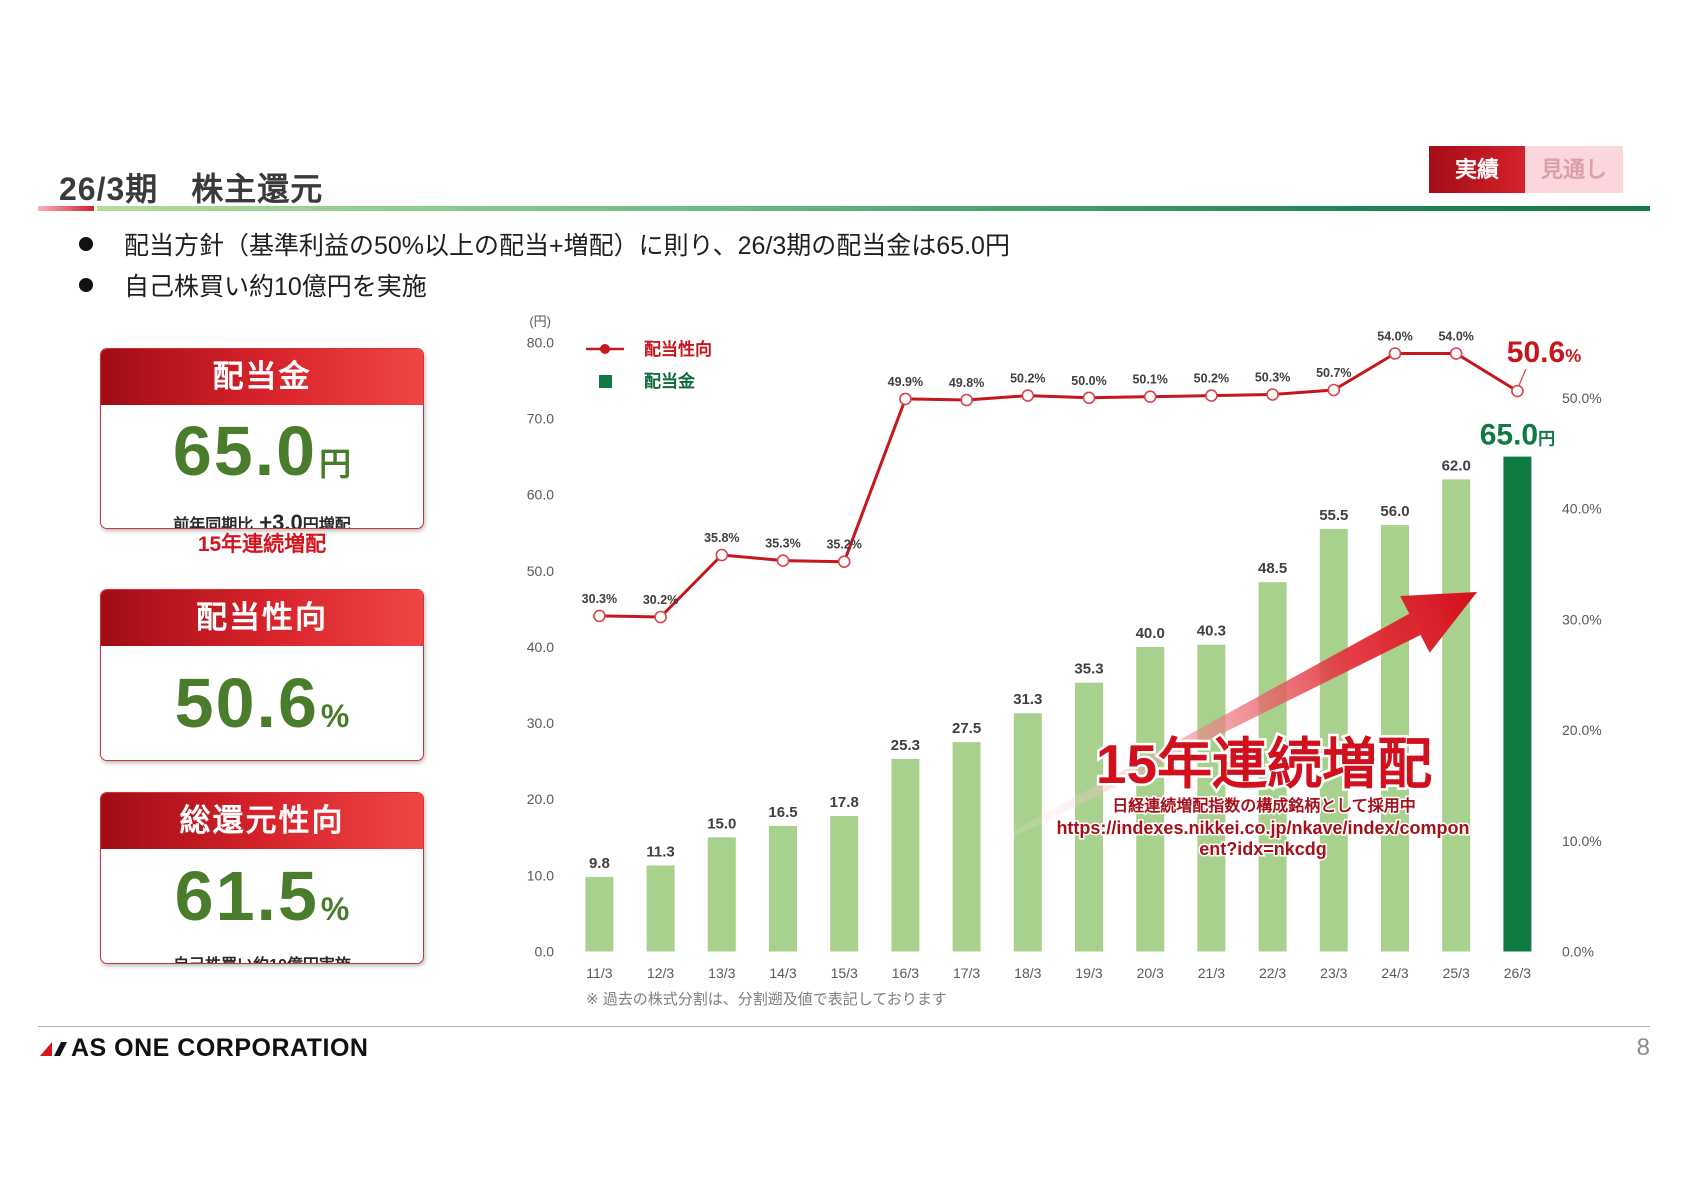 The width and height of the screenshot is (1684, 1190). I want to click on legend-payout-ratio-label: 配当性向, so click(678, 349).